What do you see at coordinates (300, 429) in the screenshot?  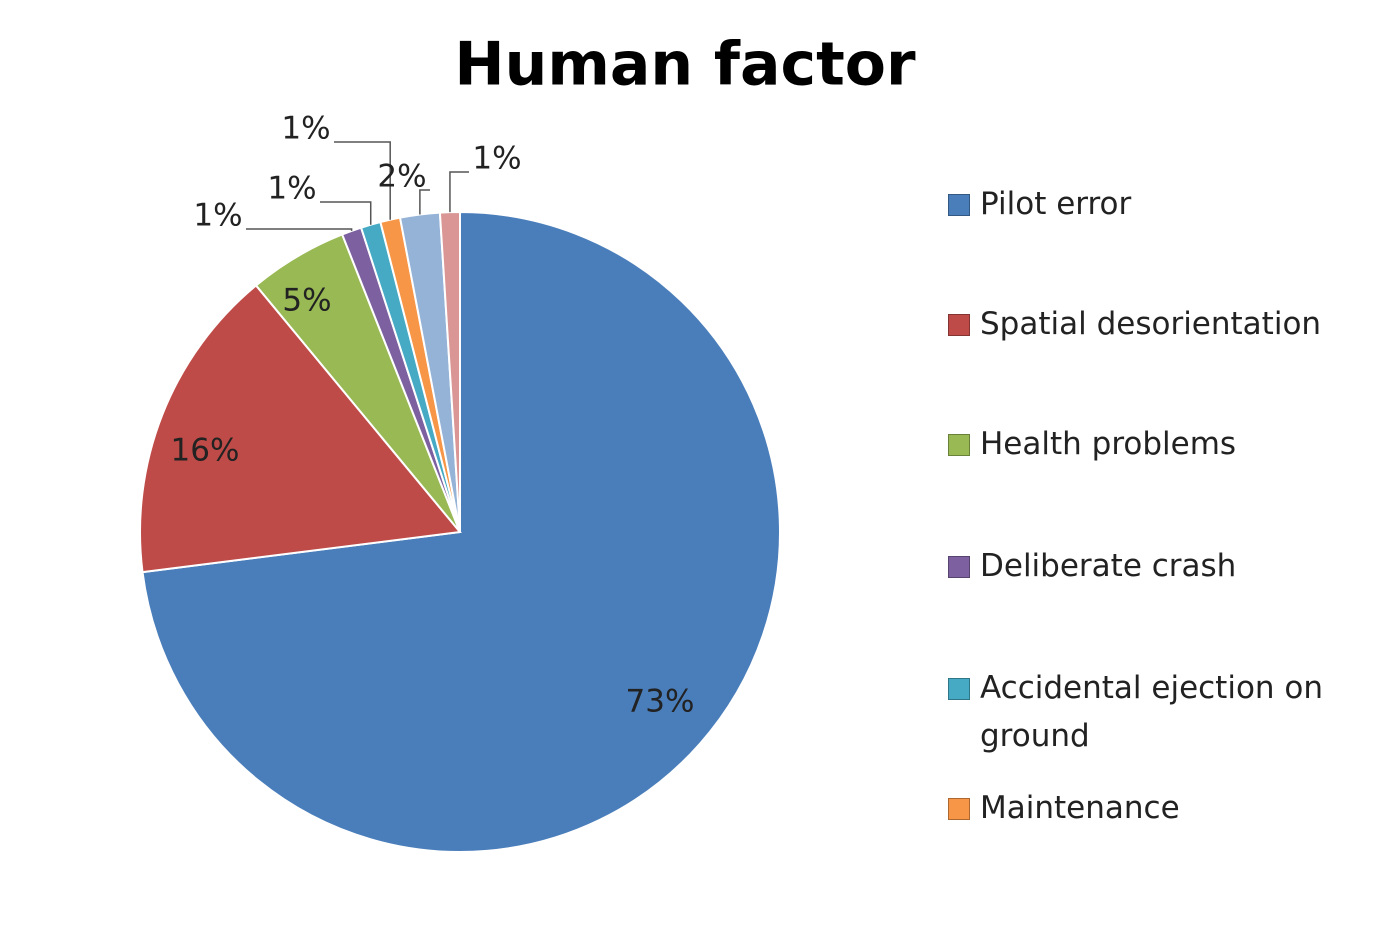 I see `pie-slice` at bounding box center [300, 429].